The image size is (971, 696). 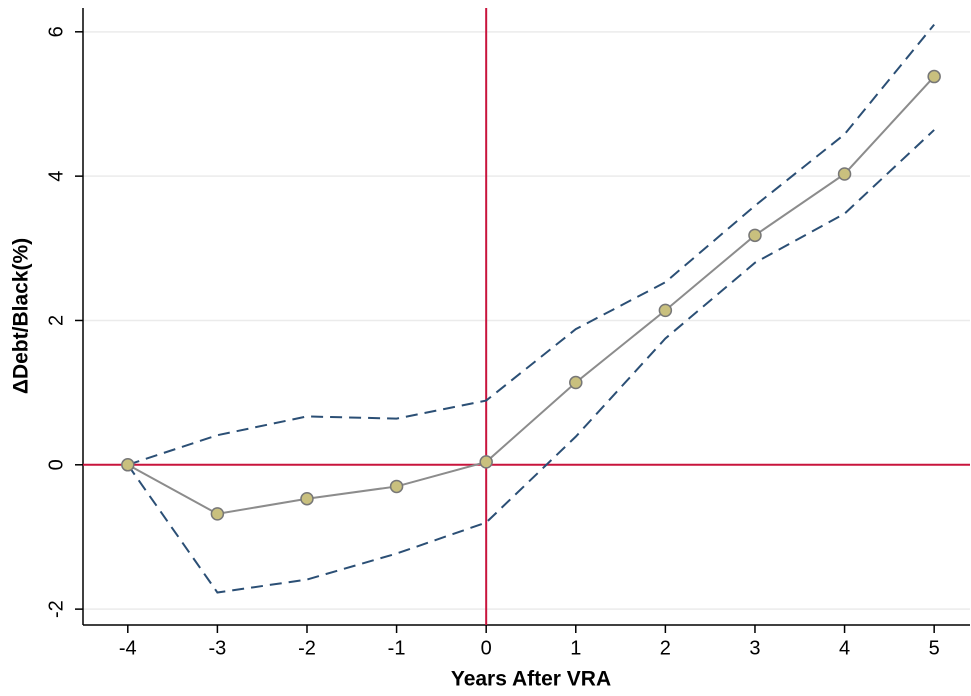 I want to click on x-tick-label: 5, so click(x=934, y=648).